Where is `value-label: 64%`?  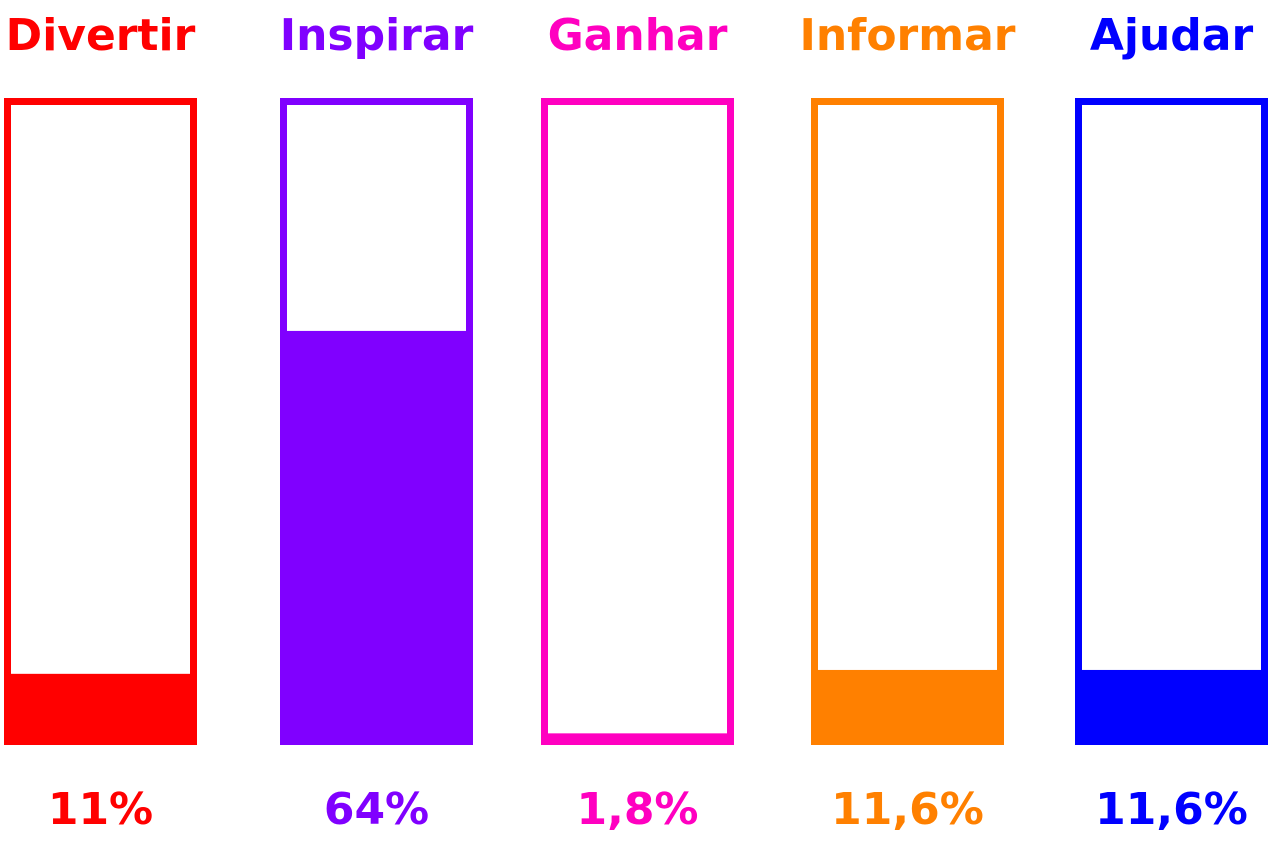 value-label: 64% is located at coordinates (376, 809).